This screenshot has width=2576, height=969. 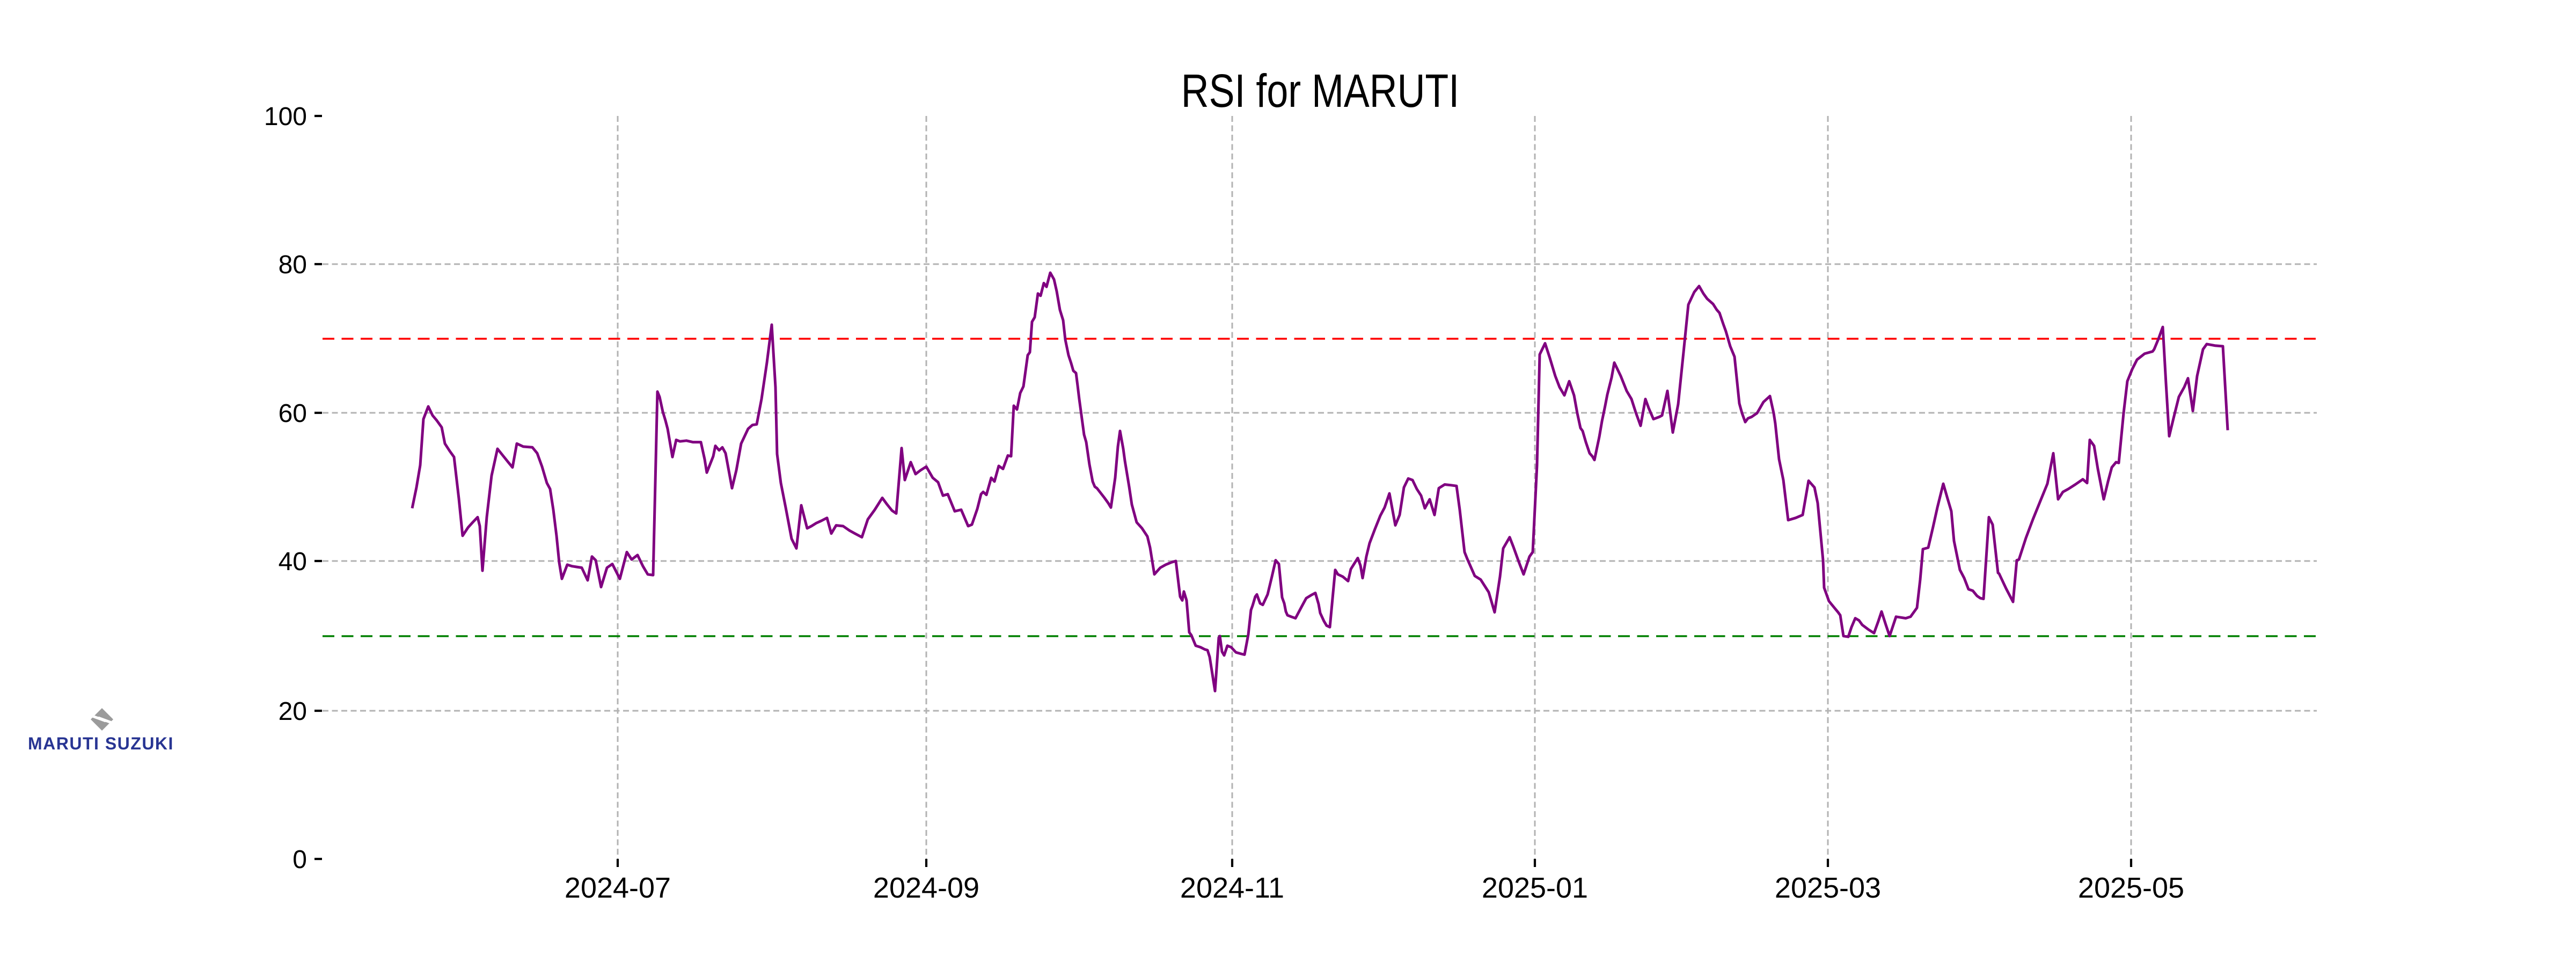 What do you see at coordinates (1320, 90) in the screenshot?
I see `svg-text: RSI for MARUTI` at bounding box center [1320, 90].